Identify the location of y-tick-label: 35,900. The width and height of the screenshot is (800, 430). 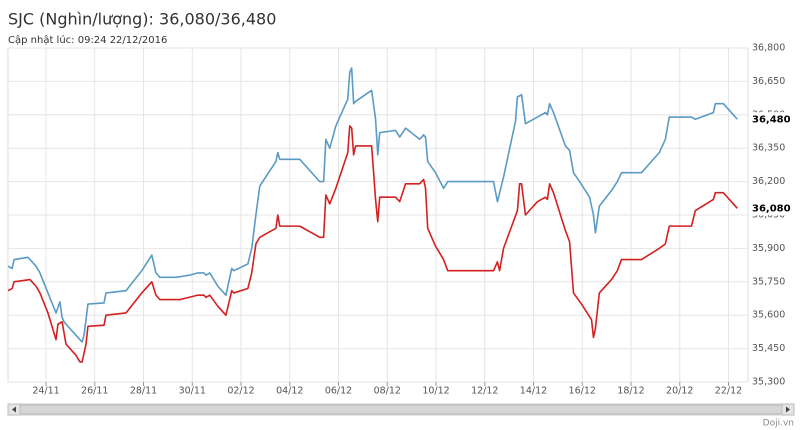
(768, 248).